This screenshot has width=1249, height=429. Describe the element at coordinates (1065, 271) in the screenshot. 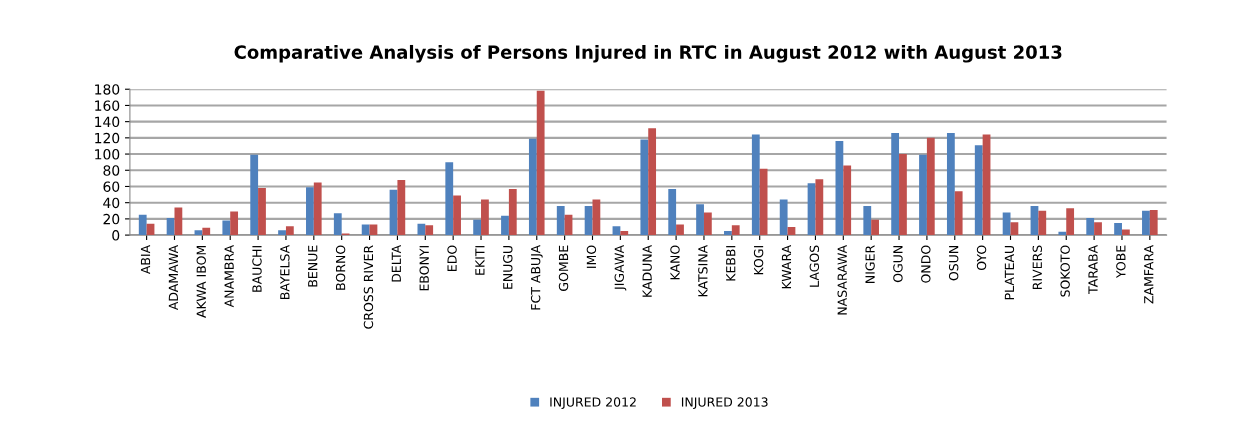

I see `x-tick-label: SOKOTO` at that location.